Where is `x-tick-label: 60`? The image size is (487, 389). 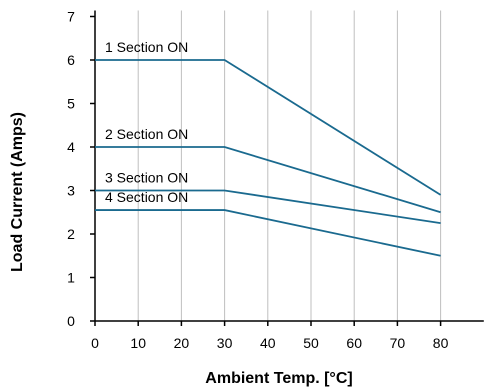
x-tick-label: 60 is located at coordinates (354, 343).